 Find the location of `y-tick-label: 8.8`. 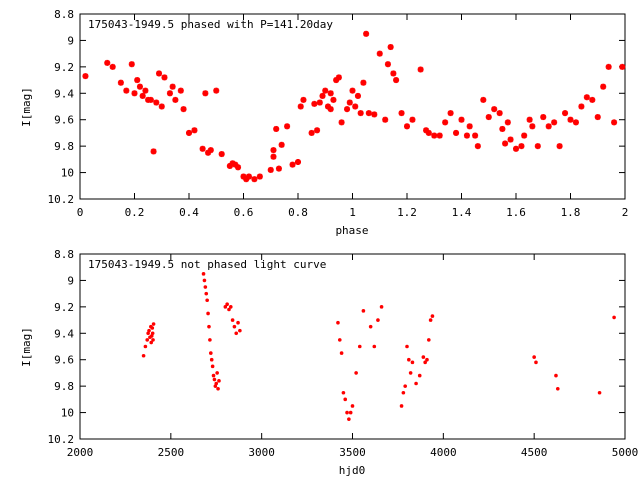

y-tick-label: 8.8 is located at coordinates (64, 14).